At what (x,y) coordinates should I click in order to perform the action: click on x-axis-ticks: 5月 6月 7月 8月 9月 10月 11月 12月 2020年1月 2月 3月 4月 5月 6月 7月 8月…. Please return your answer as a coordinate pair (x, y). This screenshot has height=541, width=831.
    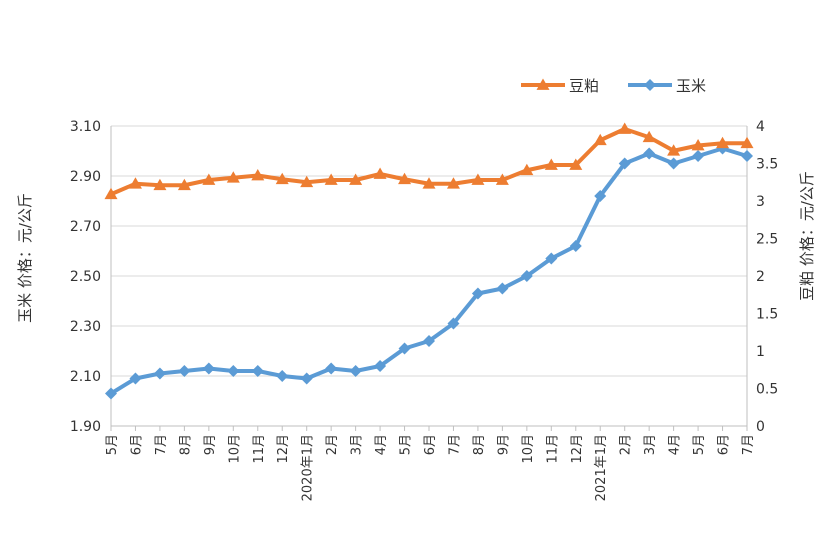
    Looking at the image, I should click on (430, 463).